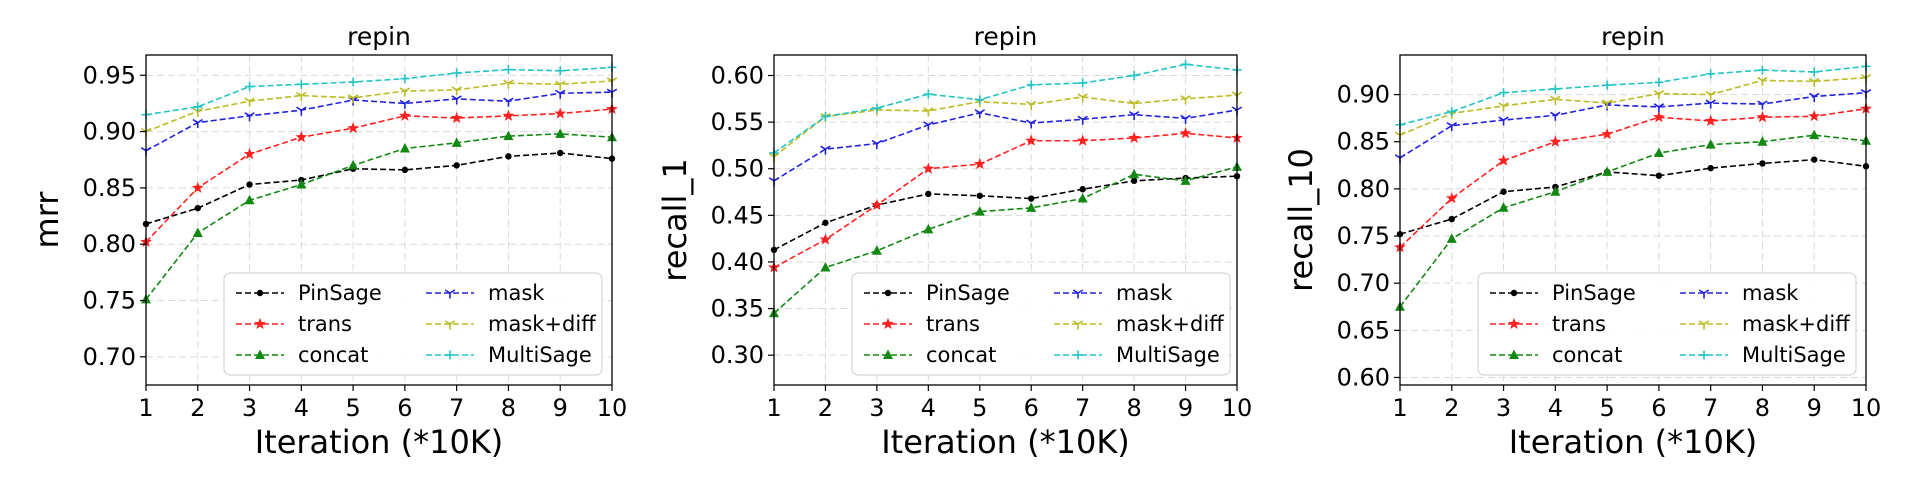 This screenshot has width=1916, height=482. I want to click on x-tick-label: 9, so click(1814, 408).